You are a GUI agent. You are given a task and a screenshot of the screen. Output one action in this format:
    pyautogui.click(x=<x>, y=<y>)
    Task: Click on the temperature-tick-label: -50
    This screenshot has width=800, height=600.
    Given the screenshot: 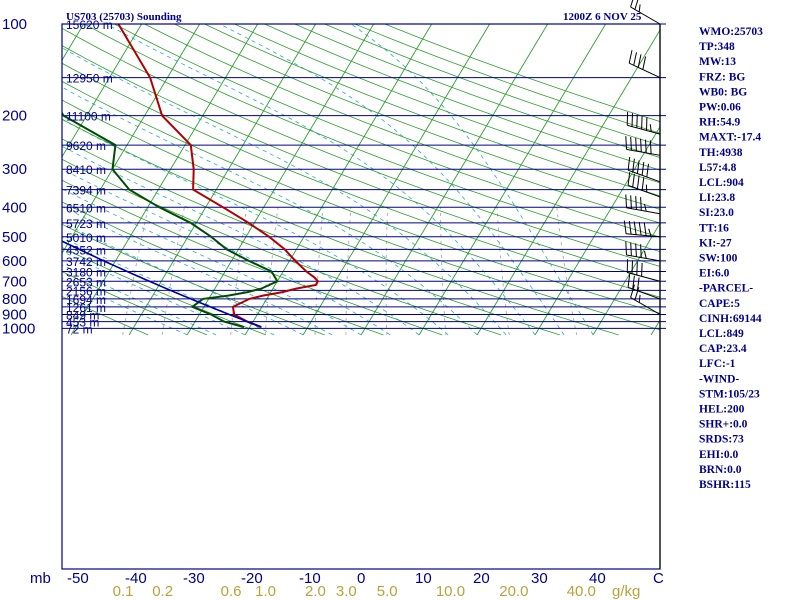 What is the action you would take?
    pyautogui.click(x=78, y=578)
    